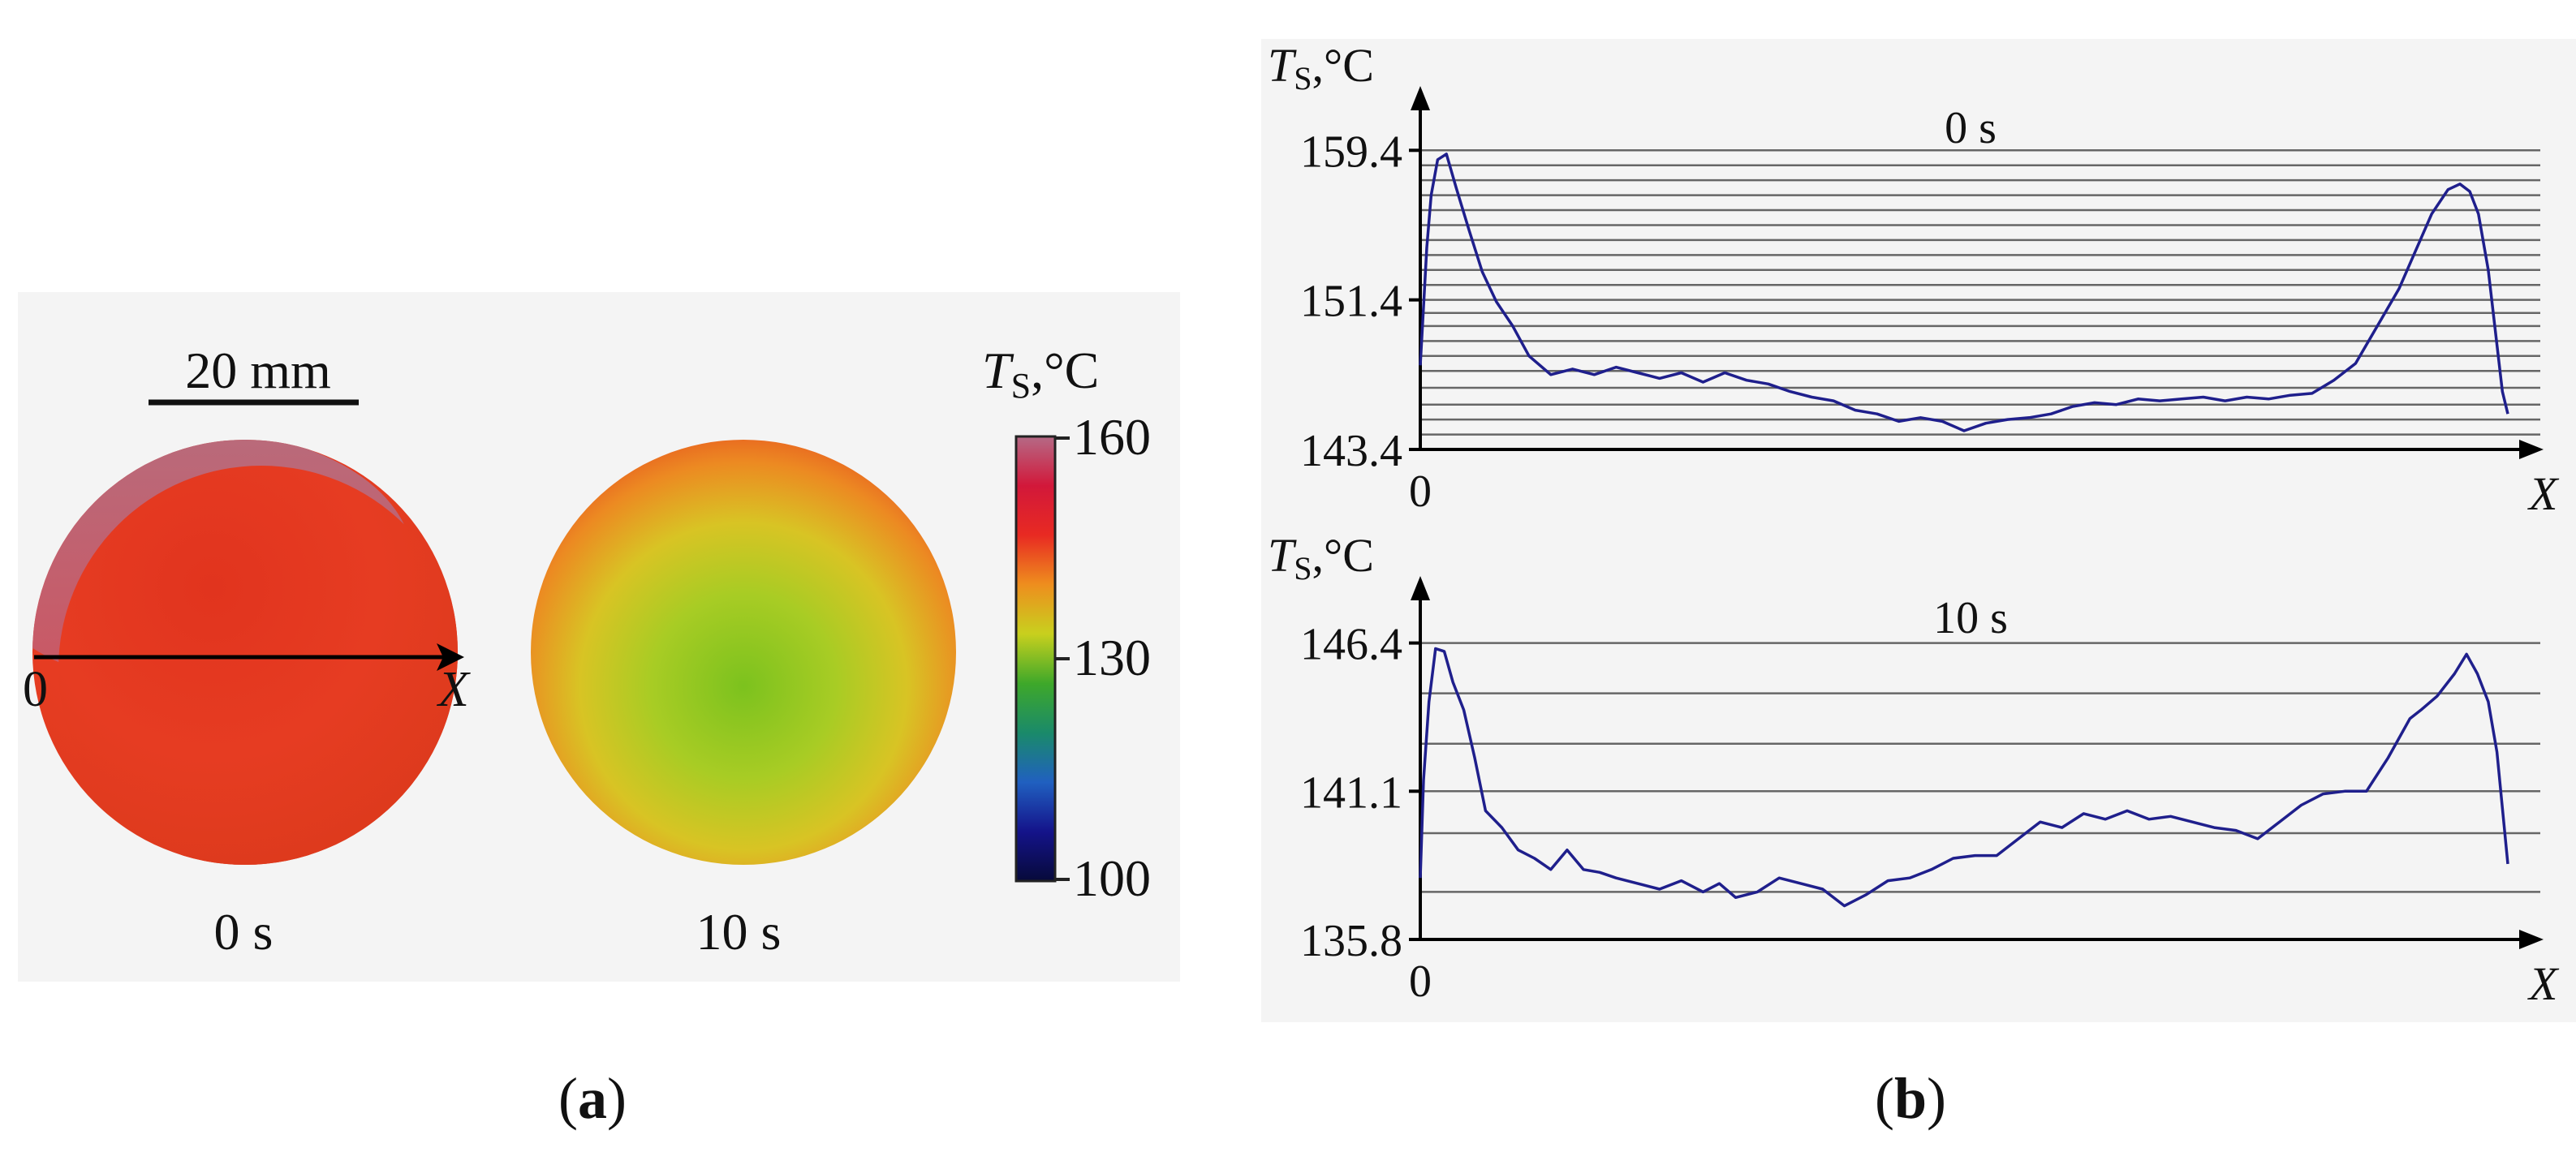 Image resolution: width=2576 pixels, height=1152 pixels. I want to click on chart-10s-x-axis-arrowhead, so click(2532, 939).